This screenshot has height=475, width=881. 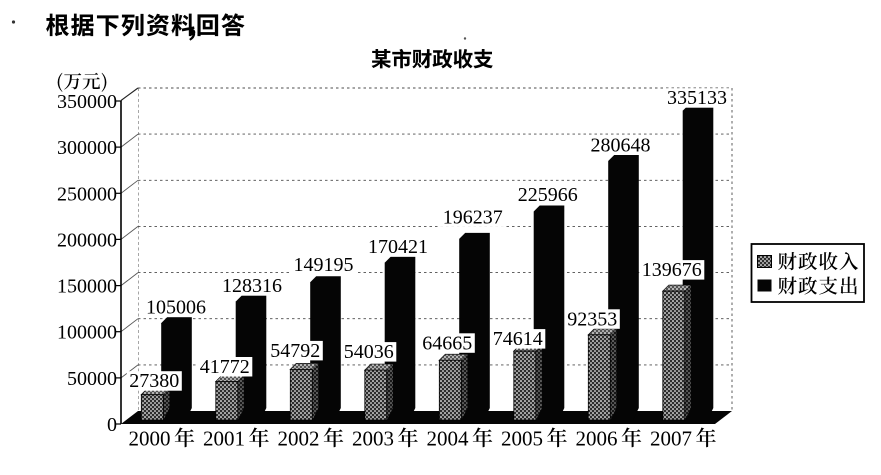 I want to click on svg-text: 2000, so click(x=150, y=439).